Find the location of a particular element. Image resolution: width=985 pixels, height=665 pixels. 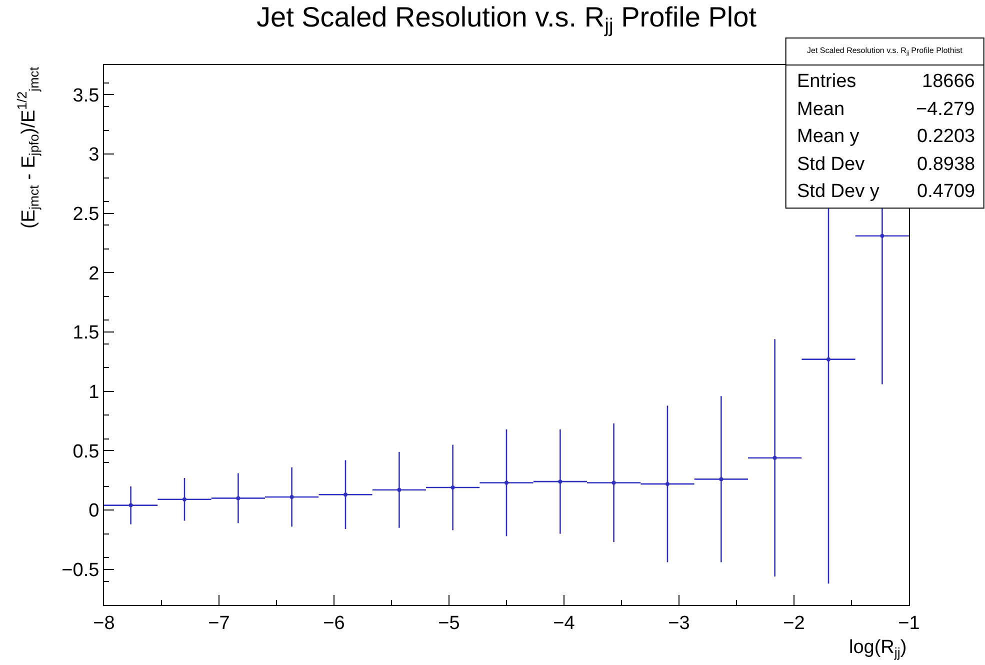

y-tick-label: 0.5 is located at coordinates (86, 451).